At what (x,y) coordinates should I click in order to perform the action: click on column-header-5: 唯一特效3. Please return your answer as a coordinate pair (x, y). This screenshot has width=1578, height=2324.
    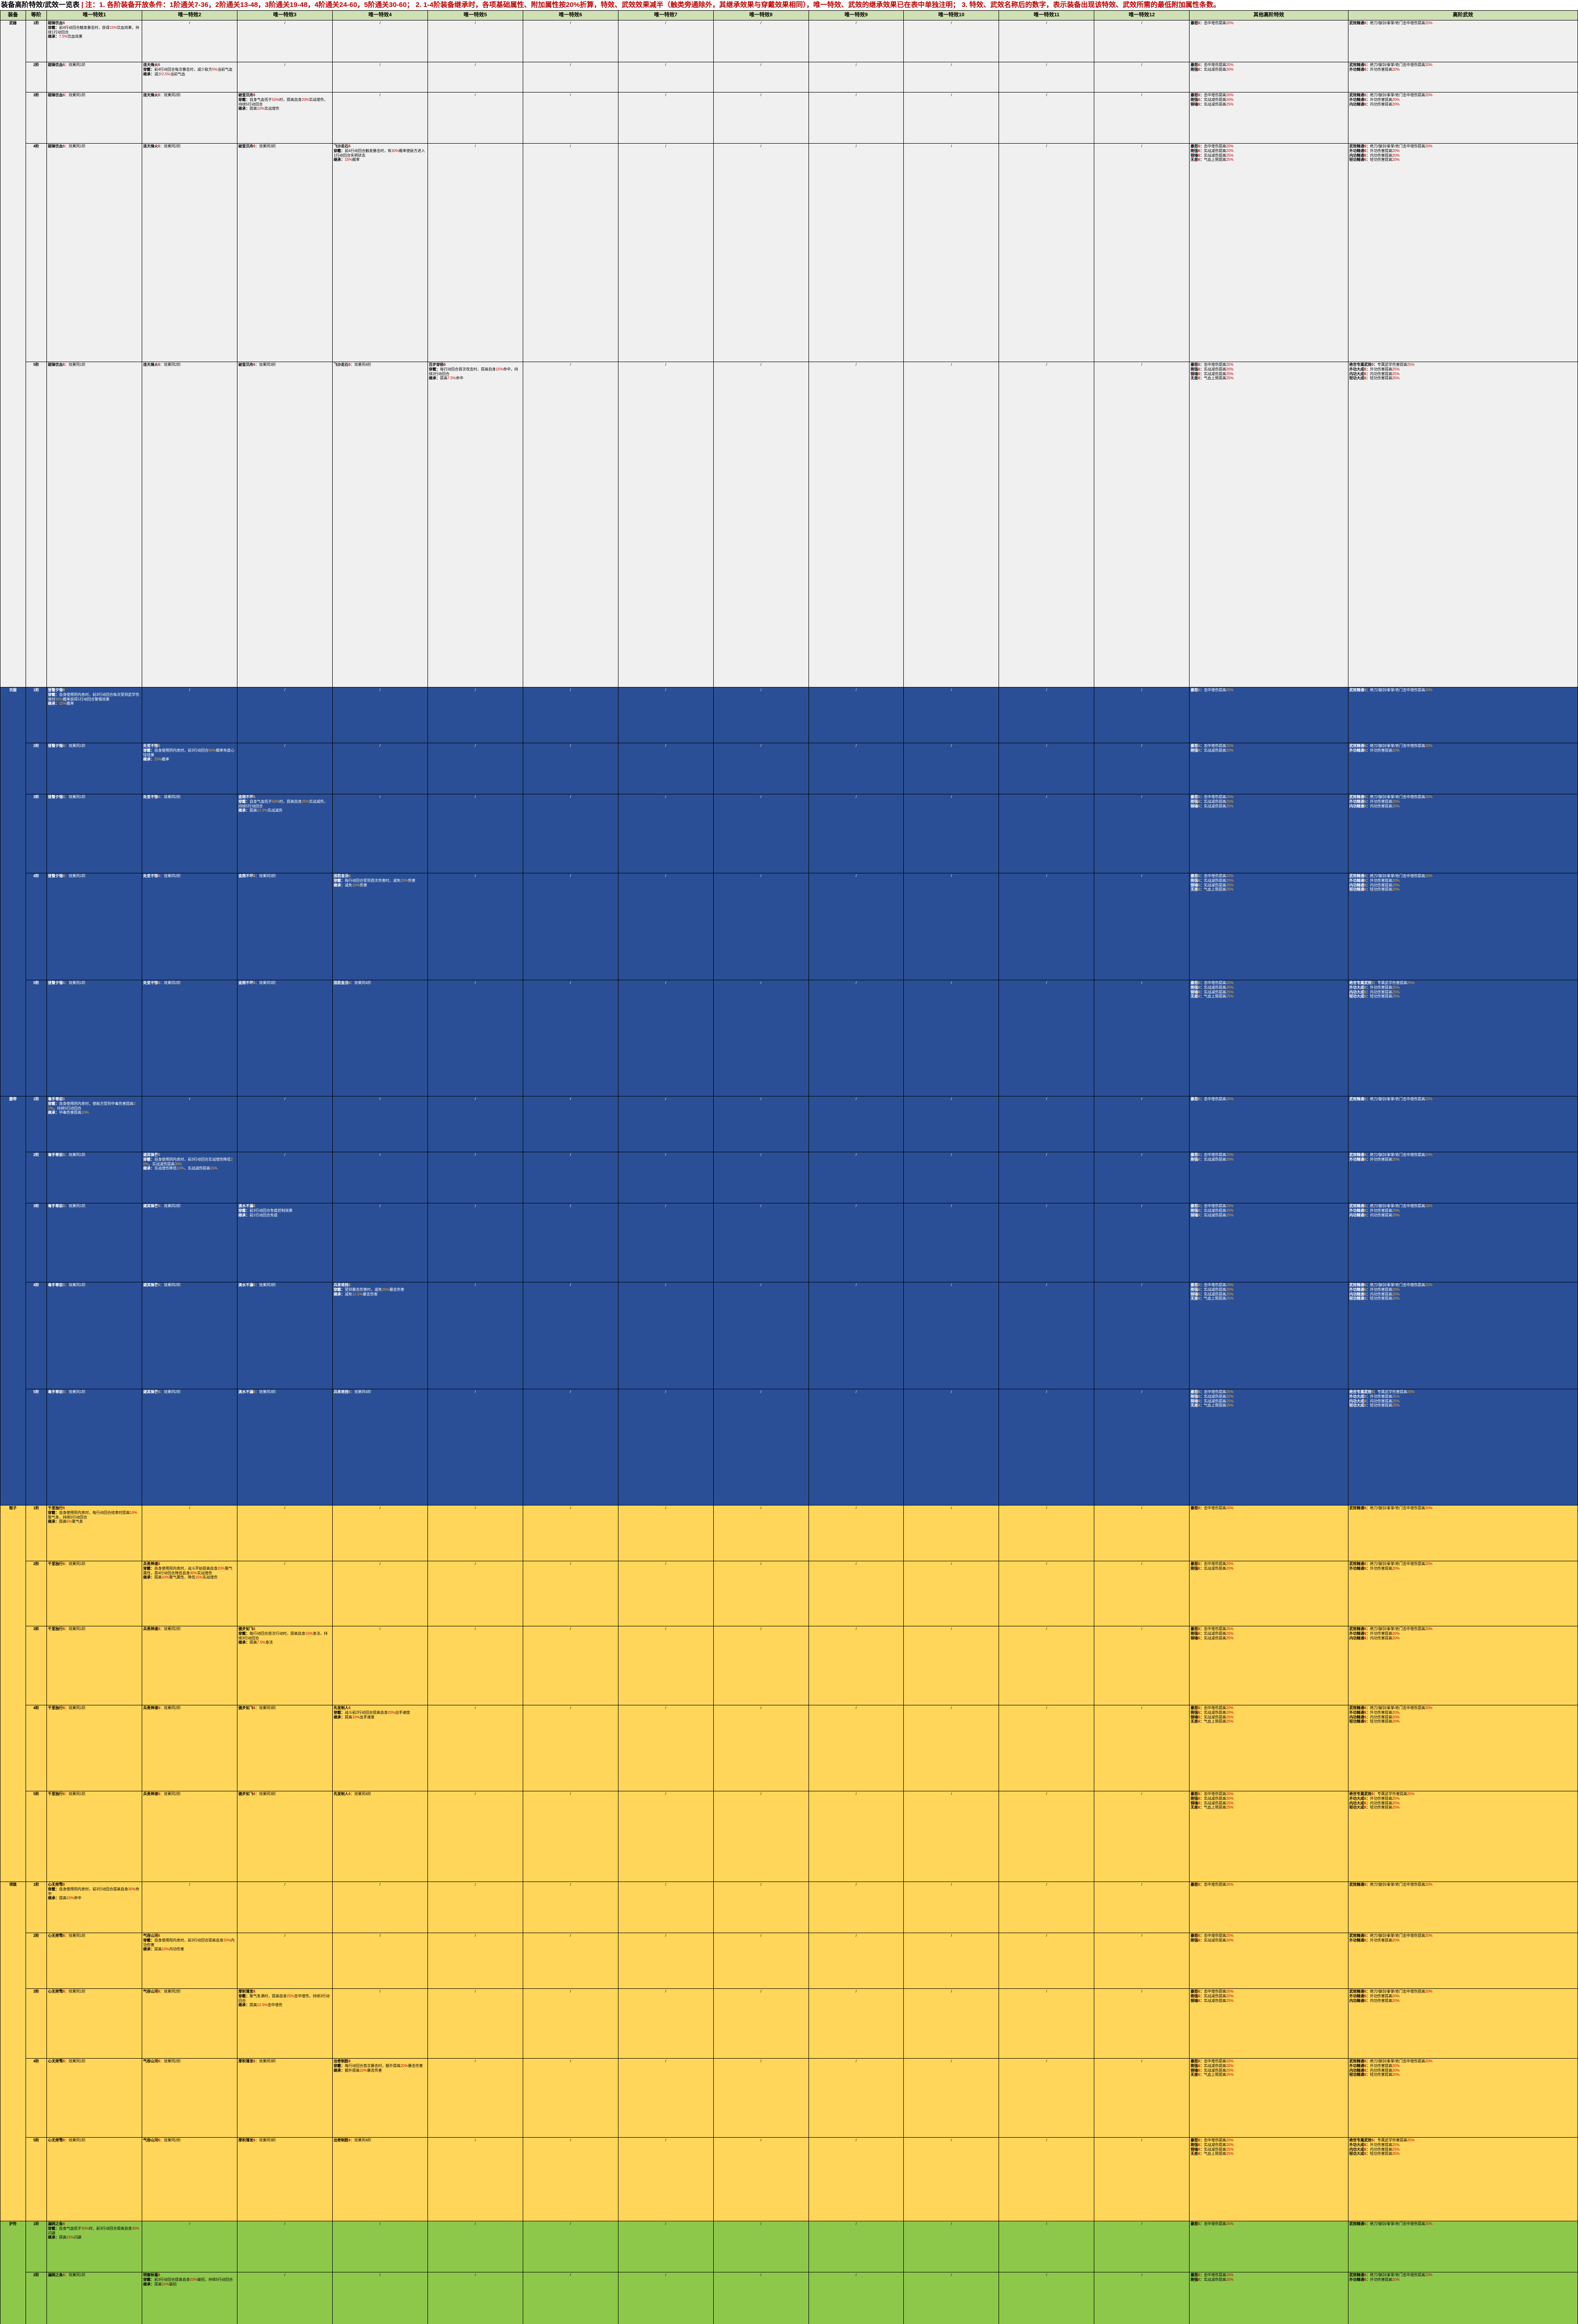
    Looking at the image, I should click on (285, 15).